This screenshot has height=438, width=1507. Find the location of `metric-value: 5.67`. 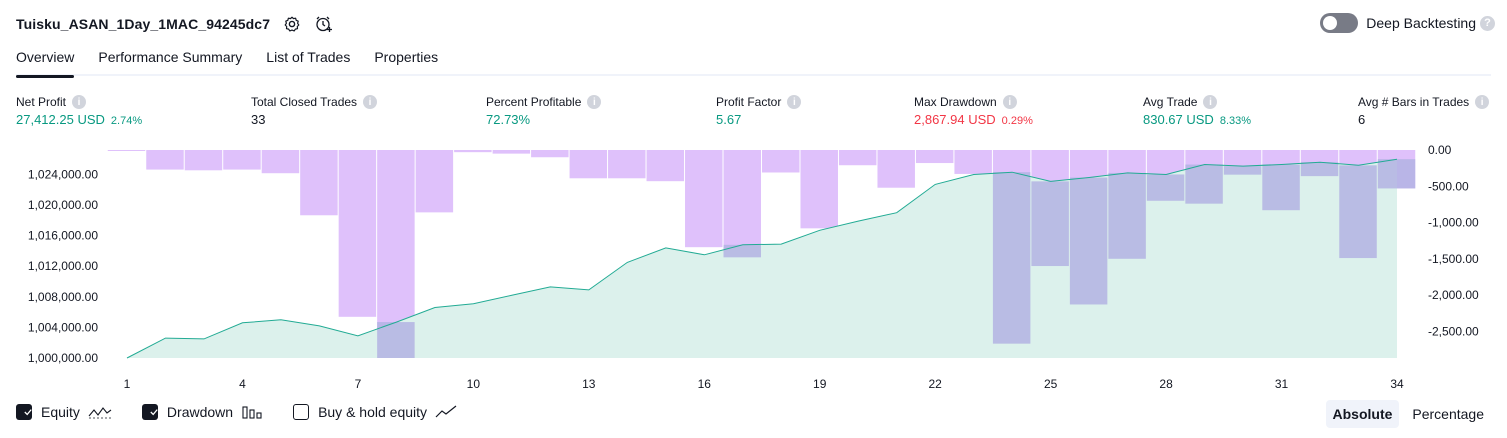

metric-value: 5.67 is located at coordinates (729, 119).